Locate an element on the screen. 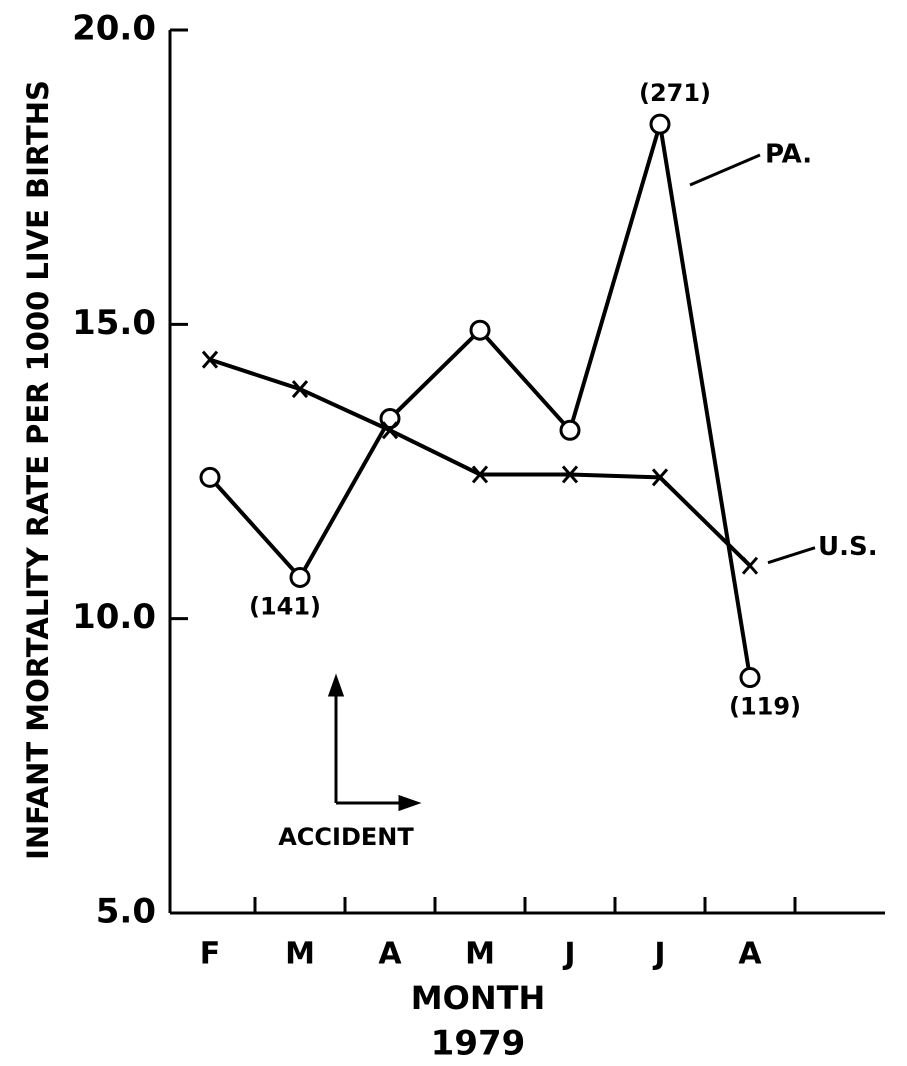 The width and height of the screenshot is (907, 1066). y-tick-label: 20.0 is located at coordinates (114, 29).